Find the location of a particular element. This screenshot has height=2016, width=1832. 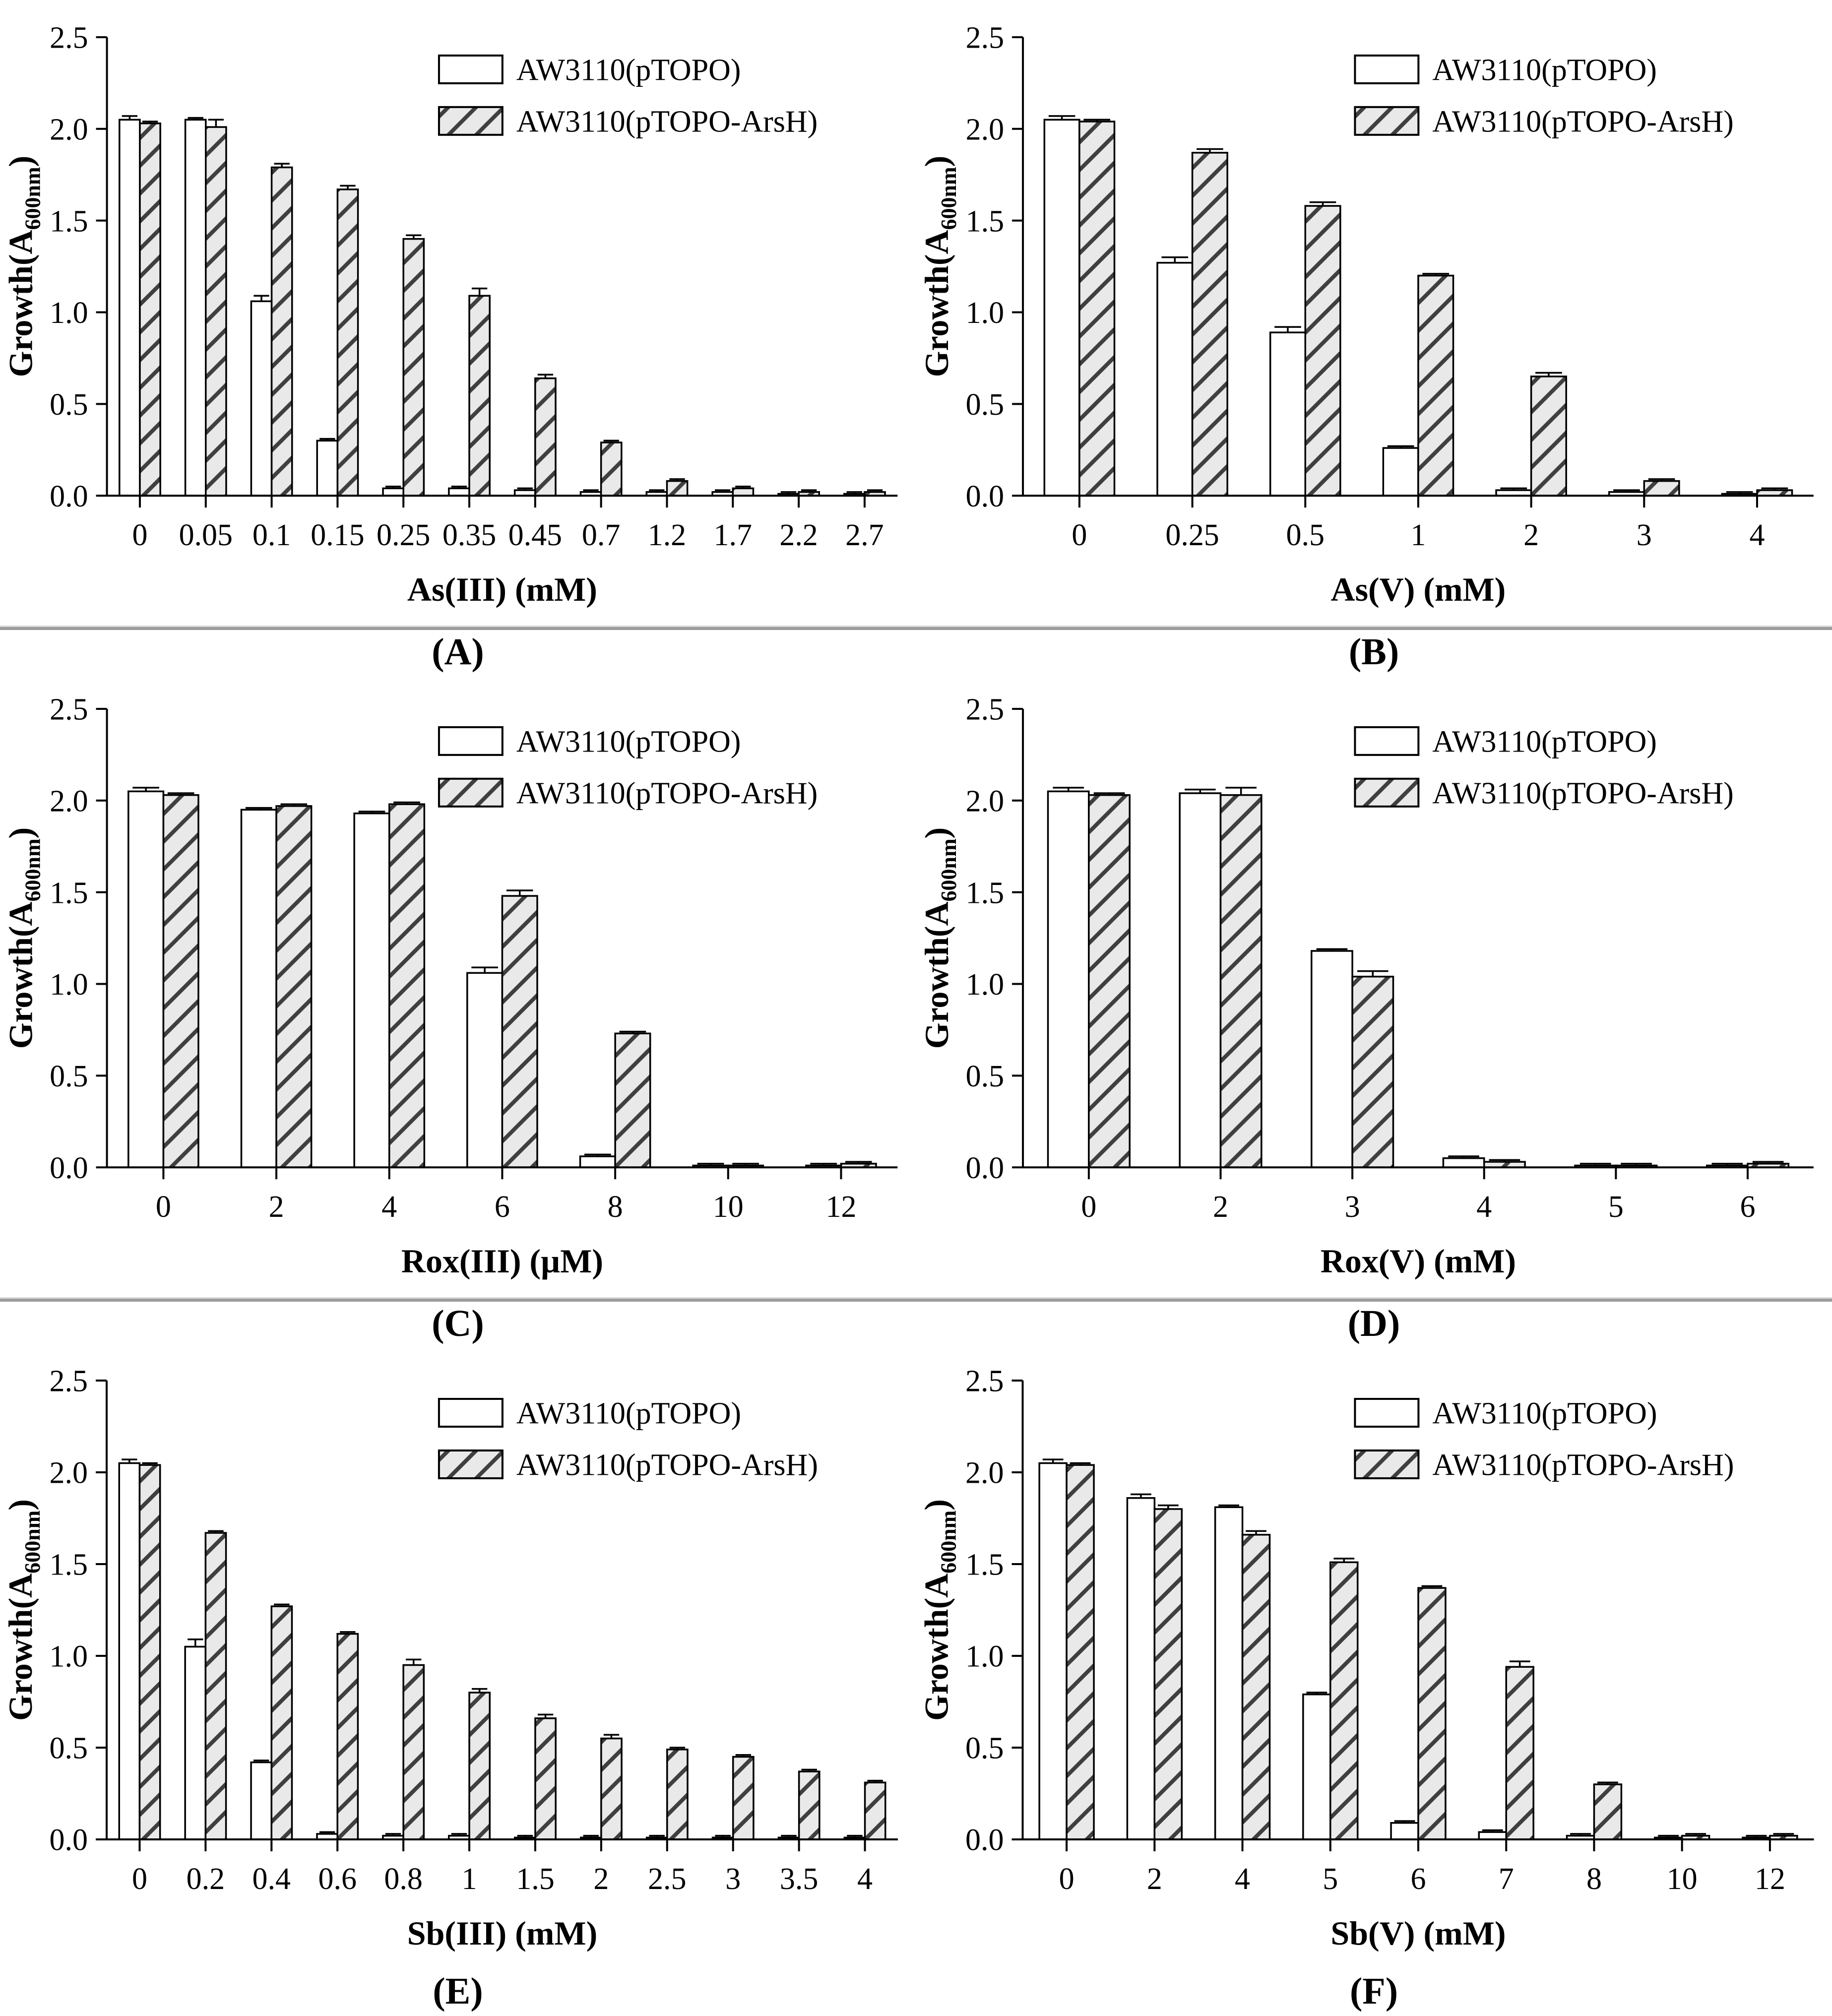

axes is located at coordinates (502, 267).